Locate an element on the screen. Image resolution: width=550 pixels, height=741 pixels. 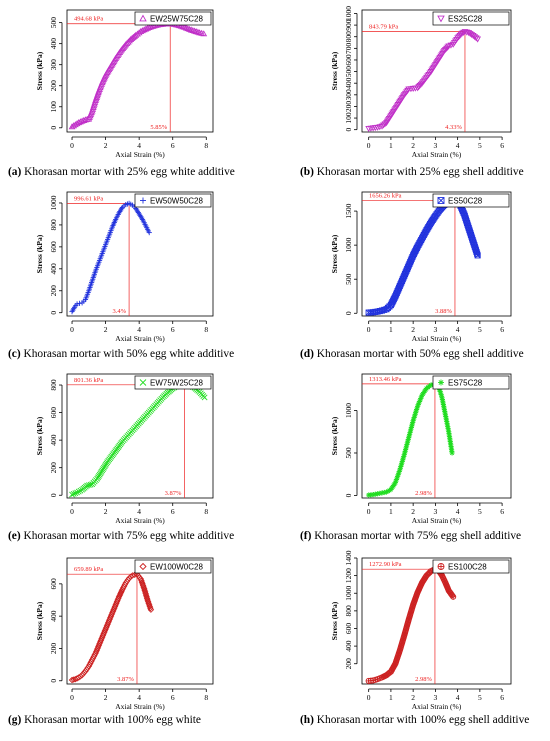
peak-stress-label: 1656.26 kPa is located at coordinates (385, 195).